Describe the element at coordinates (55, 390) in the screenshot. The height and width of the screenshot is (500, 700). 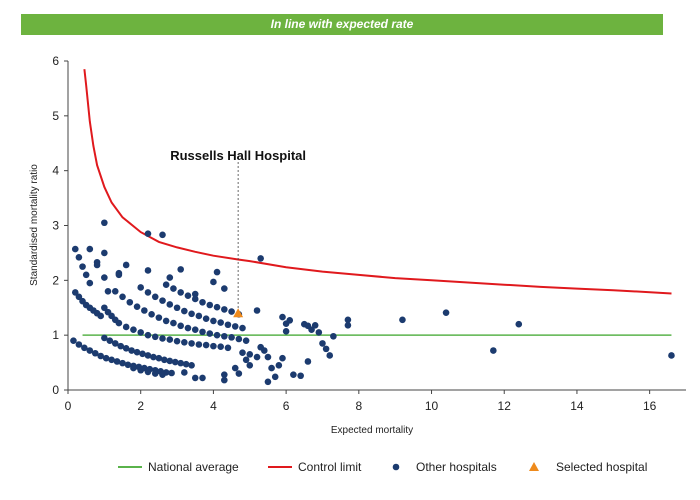
I see `y-tick-label: 0` at that location.